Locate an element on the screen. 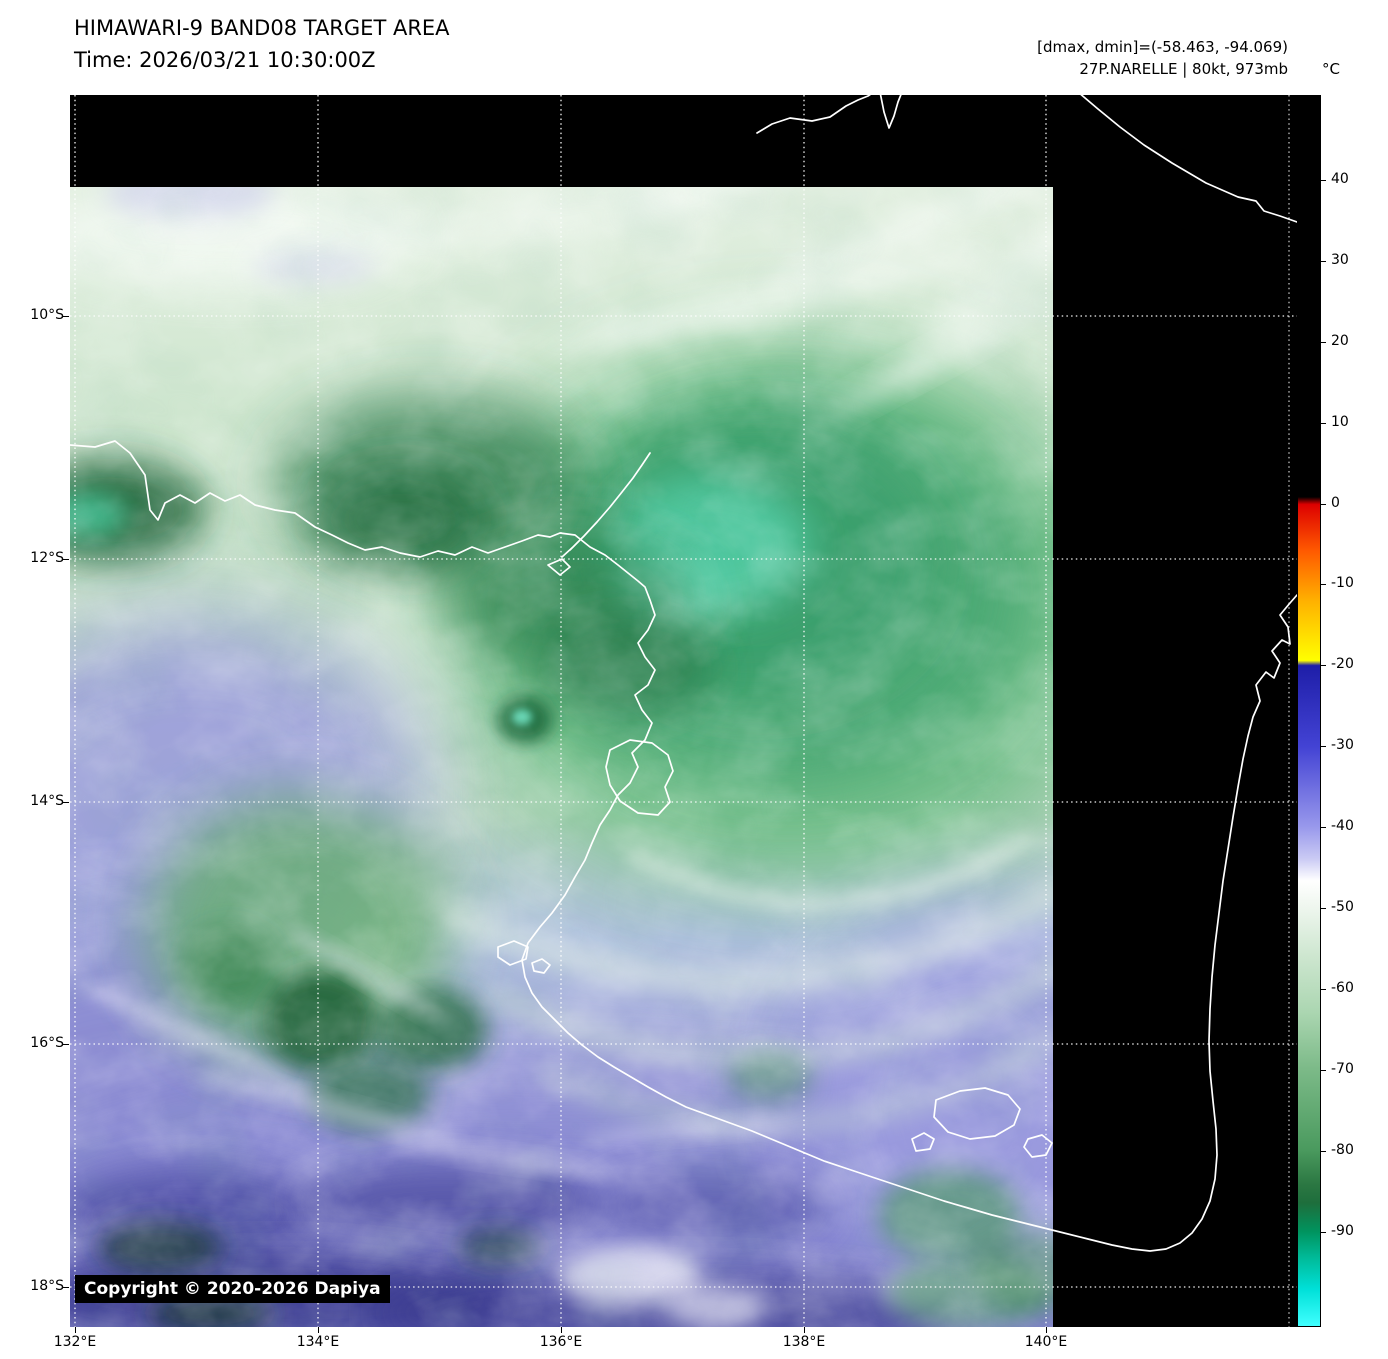 The image size is (1388, 1359). colorbar-unit-label: °C is located at coordinates (1331, 69).